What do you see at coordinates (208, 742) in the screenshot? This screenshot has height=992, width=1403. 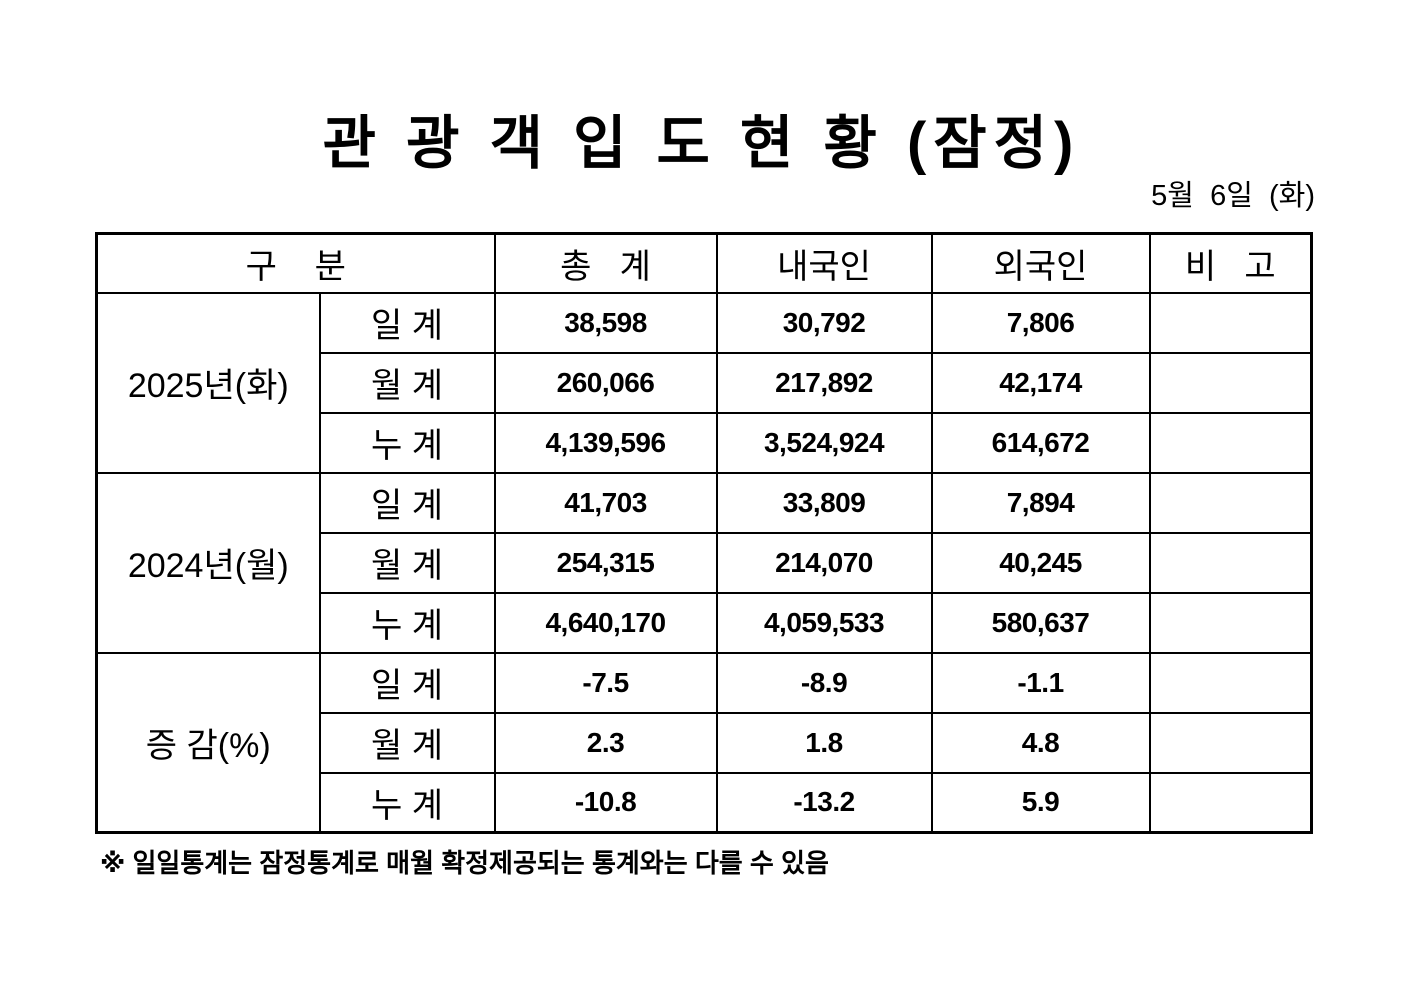 I see `section-label-change: 증 감(%)` at bounding box center [208, 742].